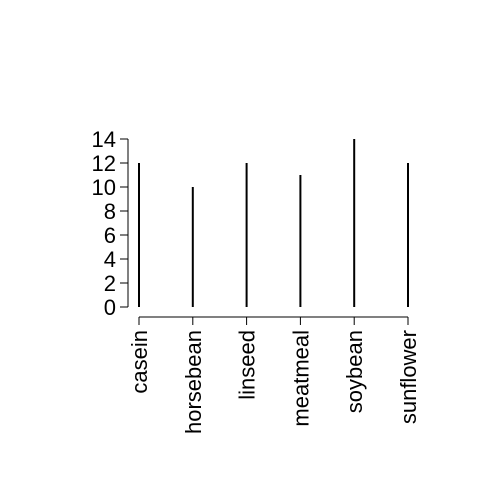 The image size is (480, 480). I want to click on x-tick-label: sunflower, so click(408, 377).